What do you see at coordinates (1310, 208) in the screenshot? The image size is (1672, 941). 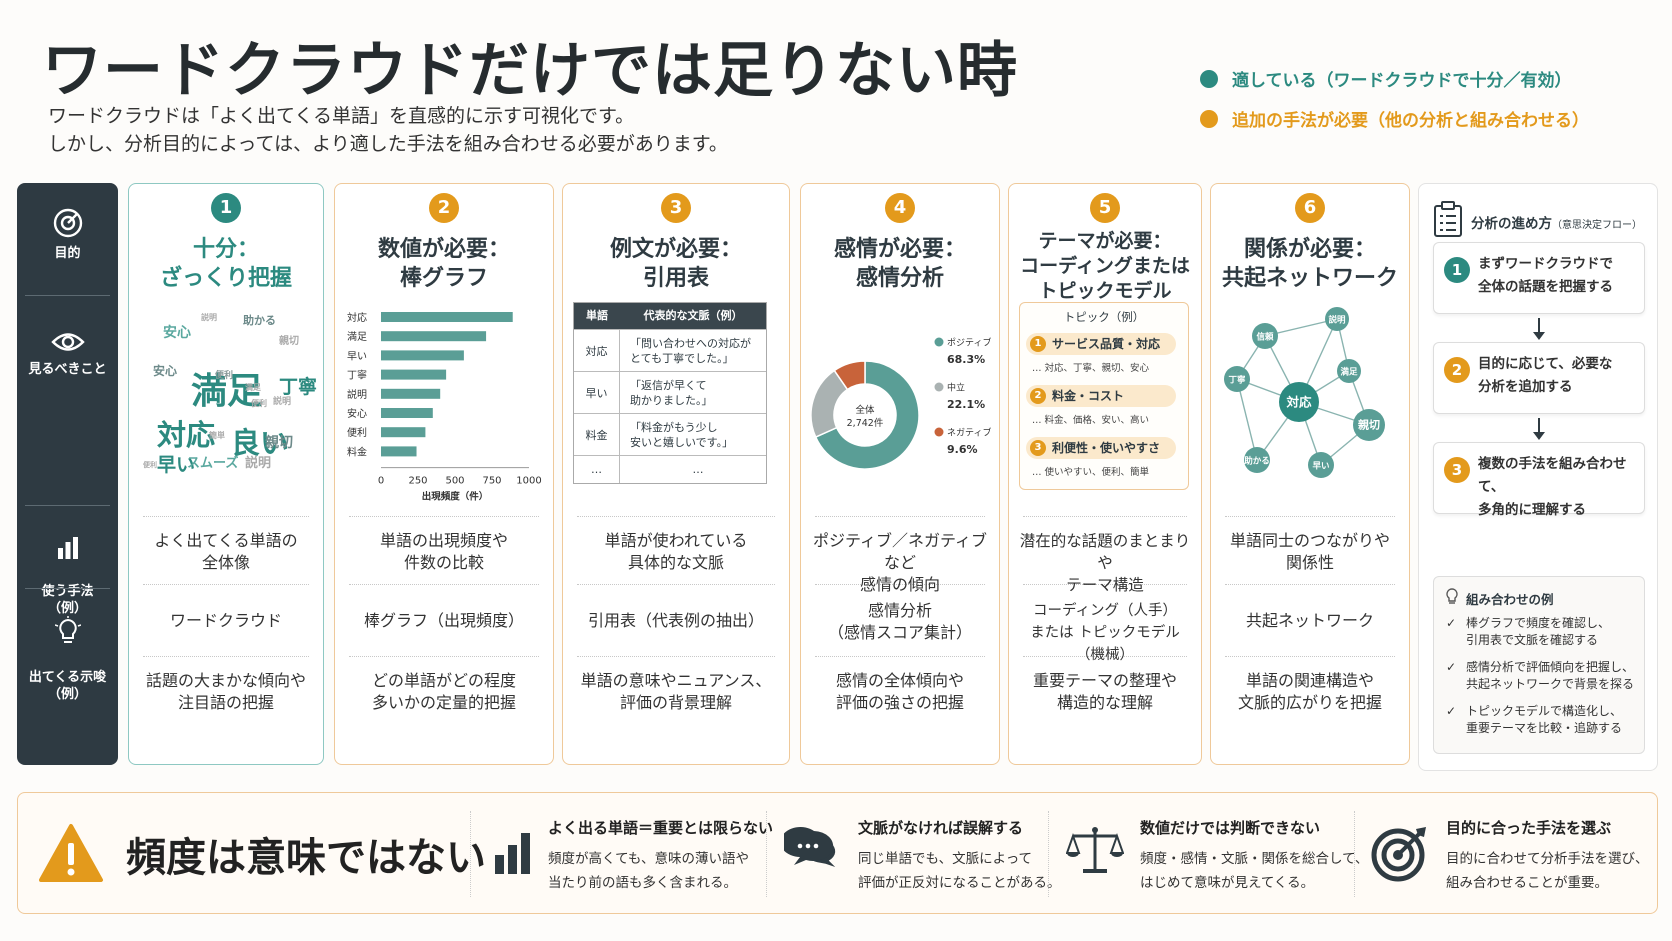 I see `card-number-badge: 6` at bounding box center [1310, 208].